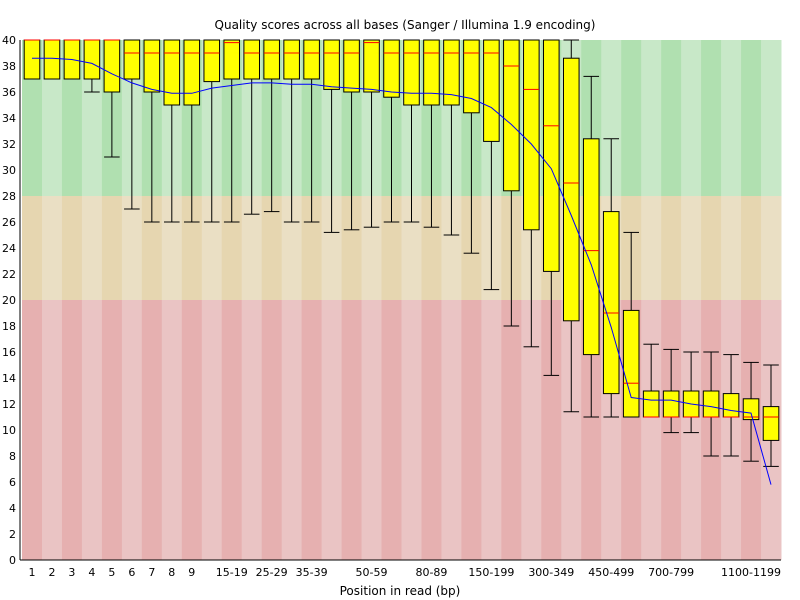 This screenshot has width=800, height=600. Describe the element at coordinates (12, 482) in the screenshot. I see `y-tick-label: 6` at that location.